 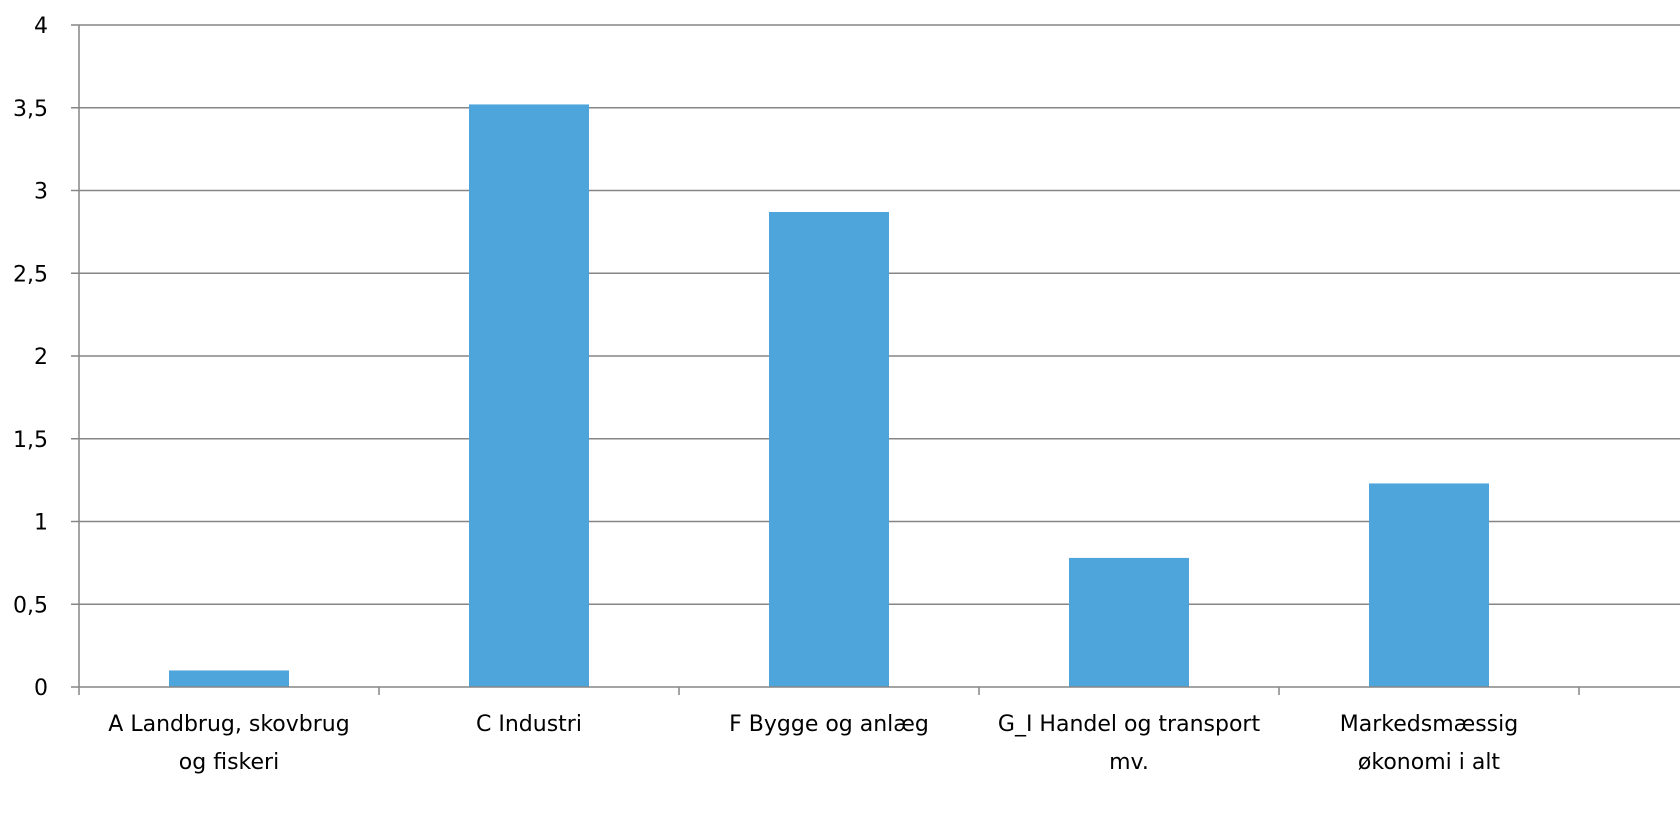 What do you see at coordinates (41, 26) in the screenshot?
I see `y-tick-label: 4` at bounding box center [41, 26].